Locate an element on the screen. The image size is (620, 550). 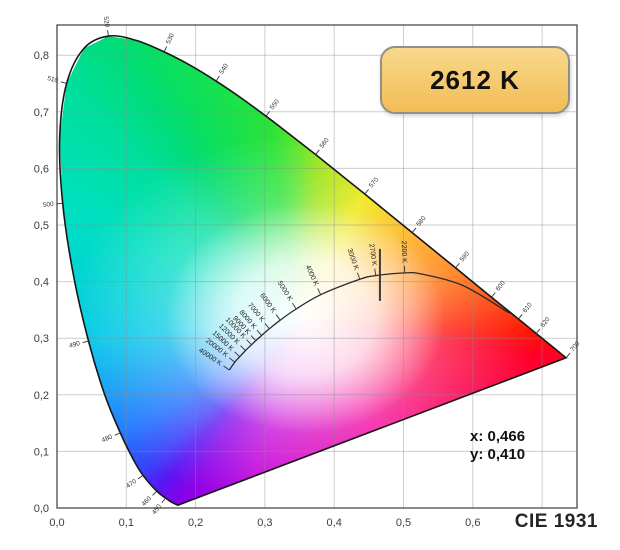
cct-badge: 2612 K is located at coordinates (475, 80).